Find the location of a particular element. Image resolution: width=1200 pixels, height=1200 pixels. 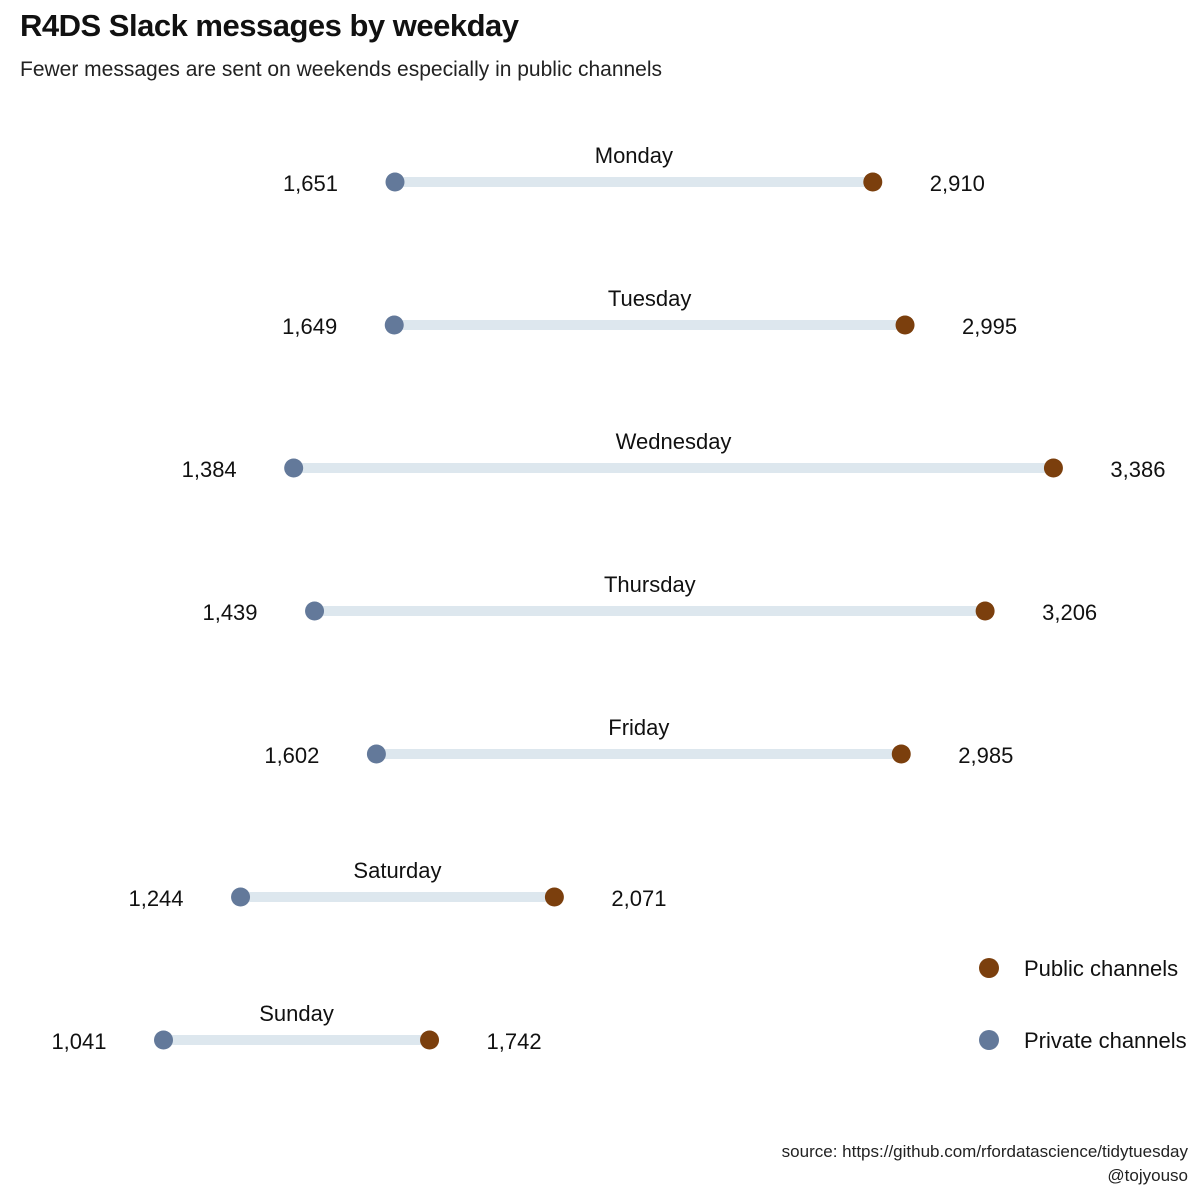

point-private-saturday is located at coordinates (241, 897).